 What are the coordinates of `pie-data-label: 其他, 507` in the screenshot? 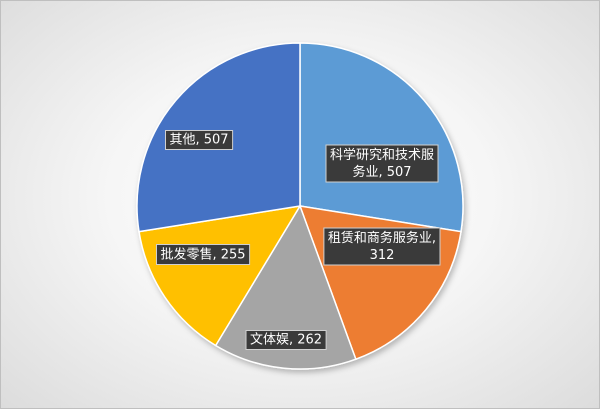 It's located at (199, 140).